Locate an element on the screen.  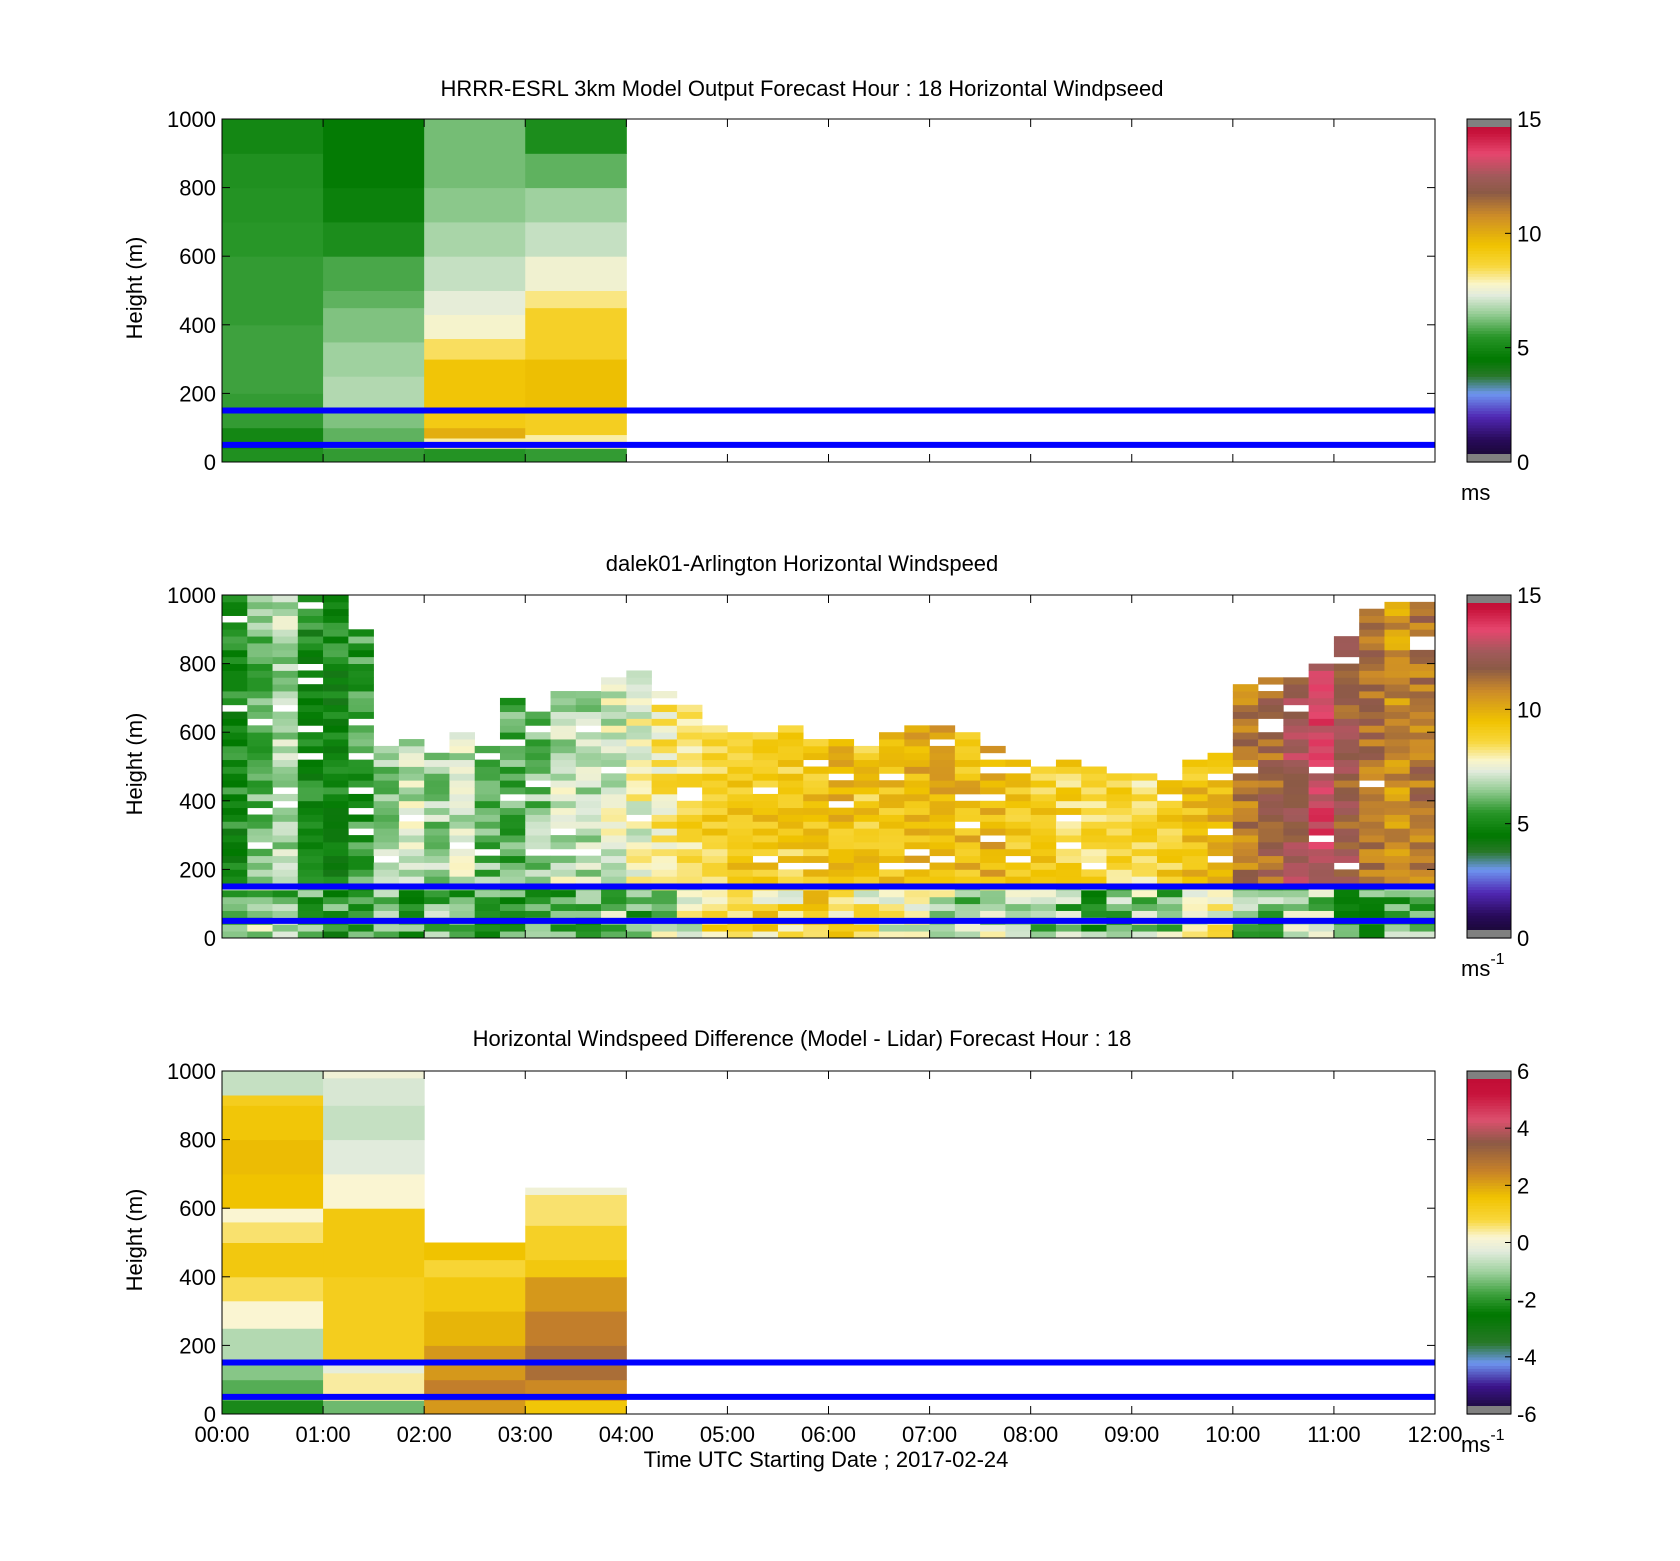
colorbar-tick-label: 10 is located at coordinates (1529, 233).